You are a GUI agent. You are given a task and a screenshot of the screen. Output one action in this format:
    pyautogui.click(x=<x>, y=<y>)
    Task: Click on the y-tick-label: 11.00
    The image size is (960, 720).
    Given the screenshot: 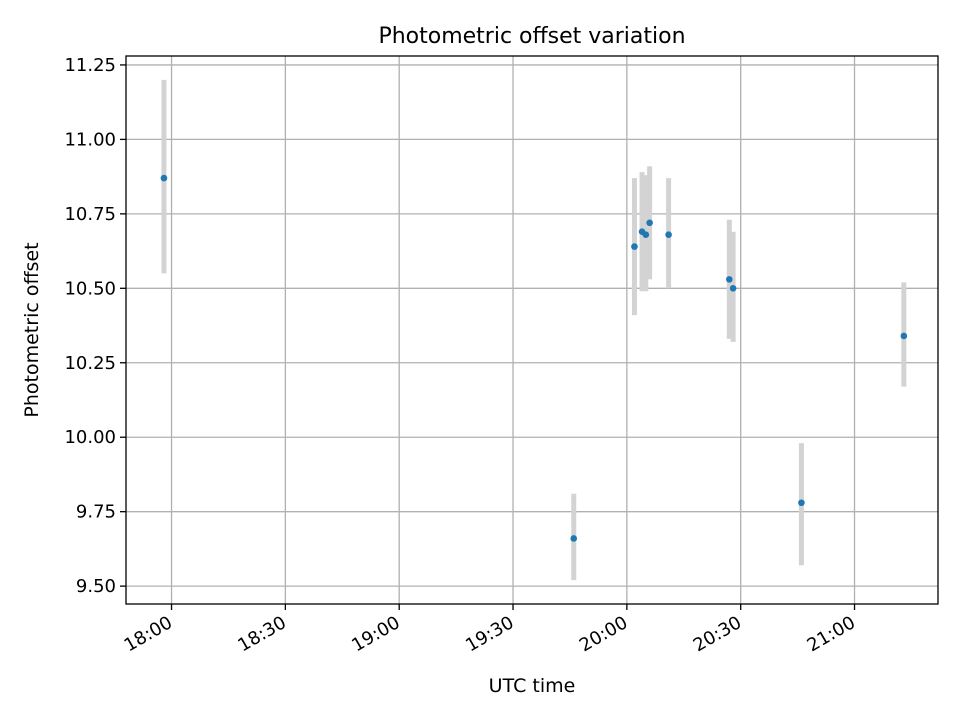 What is the action you would take?
    pyautogui.click(x=90, y=139)
    